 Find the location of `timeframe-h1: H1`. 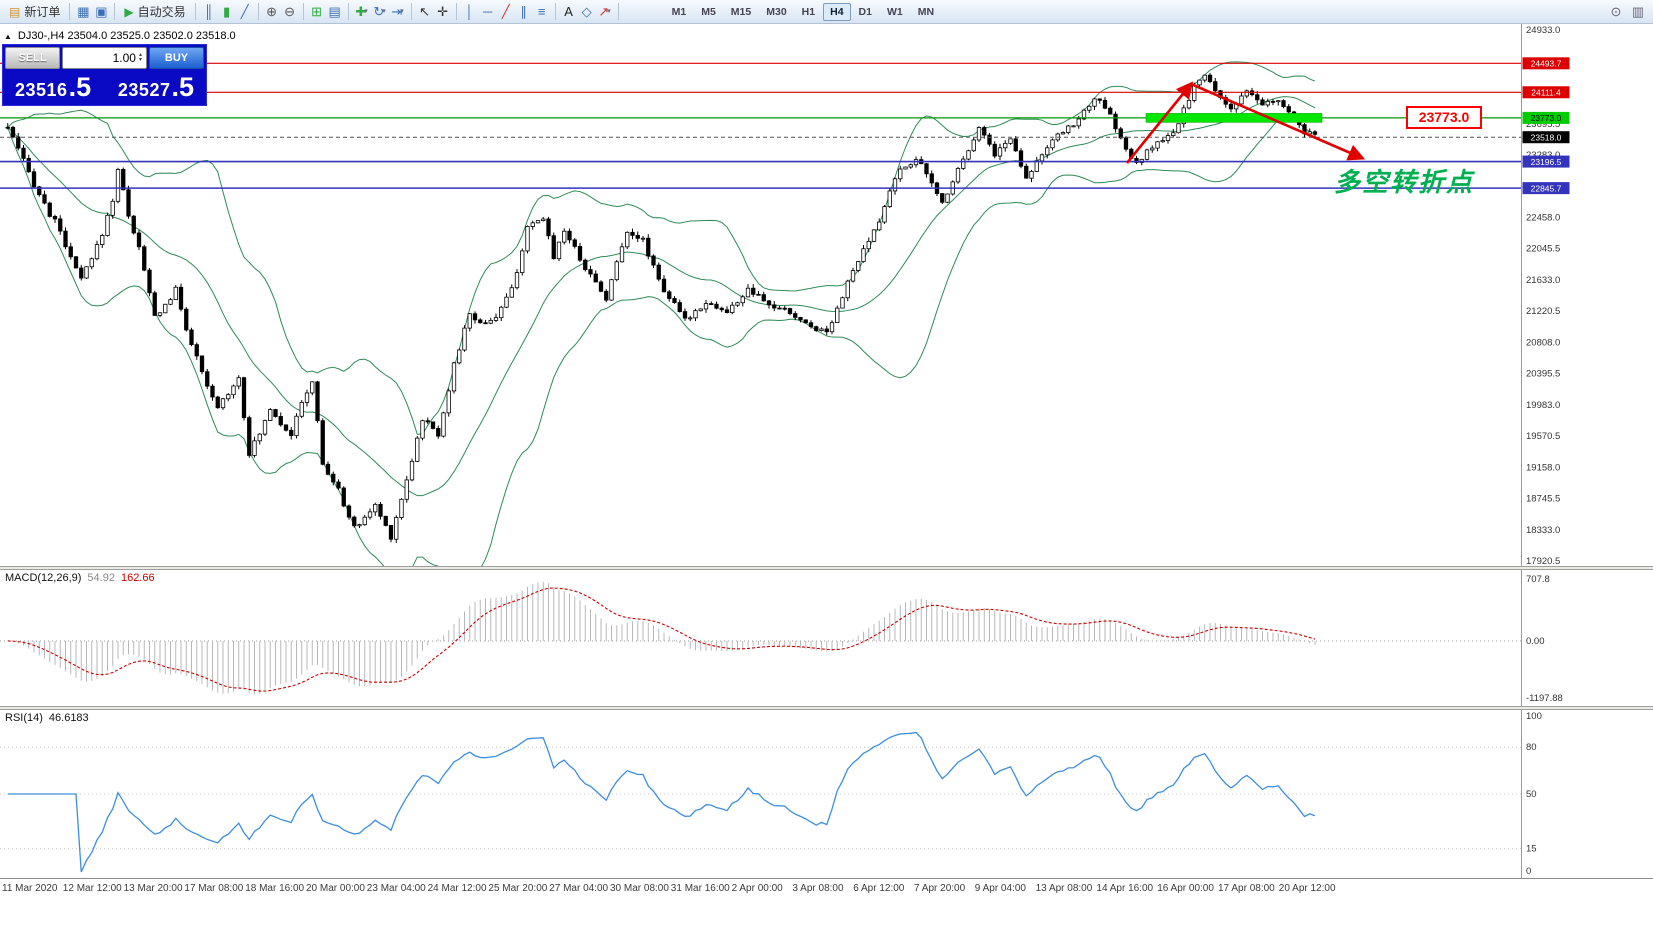

timeframe-h1: H1 is located at coordinates (808, 11).